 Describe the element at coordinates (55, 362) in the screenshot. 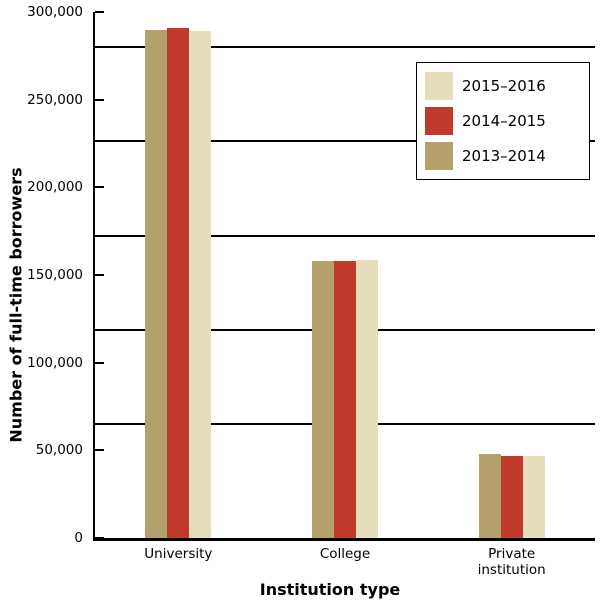

I see `y-tick-label: 100,000` at that location.